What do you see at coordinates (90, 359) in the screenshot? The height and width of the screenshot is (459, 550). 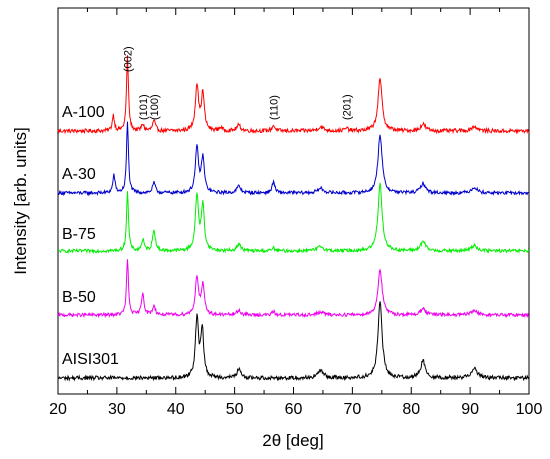 I see `series-label: AISI301` at bounding box center [90, 359].